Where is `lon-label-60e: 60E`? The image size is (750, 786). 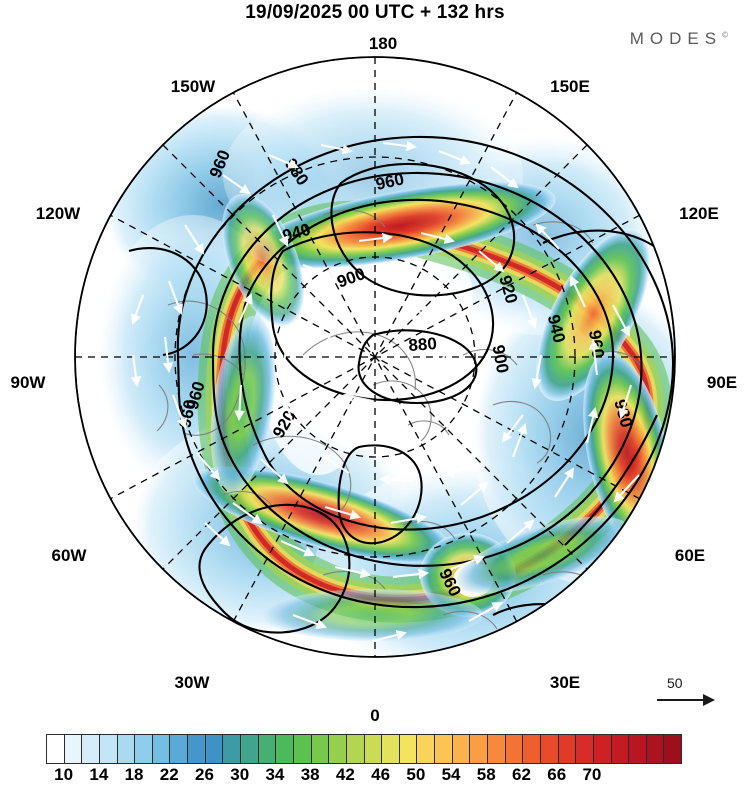 lon-label-60e: 60E is located at coordinates (690, 555).